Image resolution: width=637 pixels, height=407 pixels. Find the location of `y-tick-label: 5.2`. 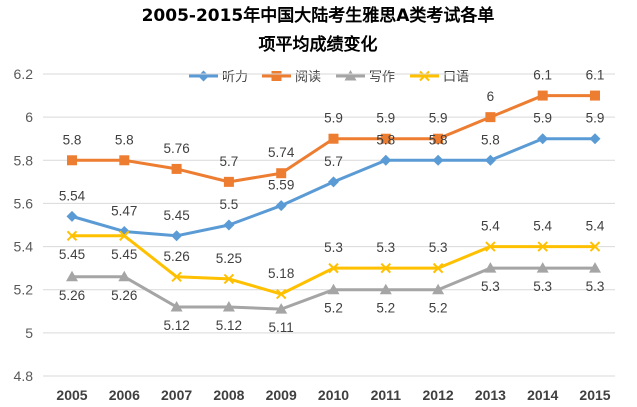

y-tick-label: 5.2 is located at coordinates (24, 290).